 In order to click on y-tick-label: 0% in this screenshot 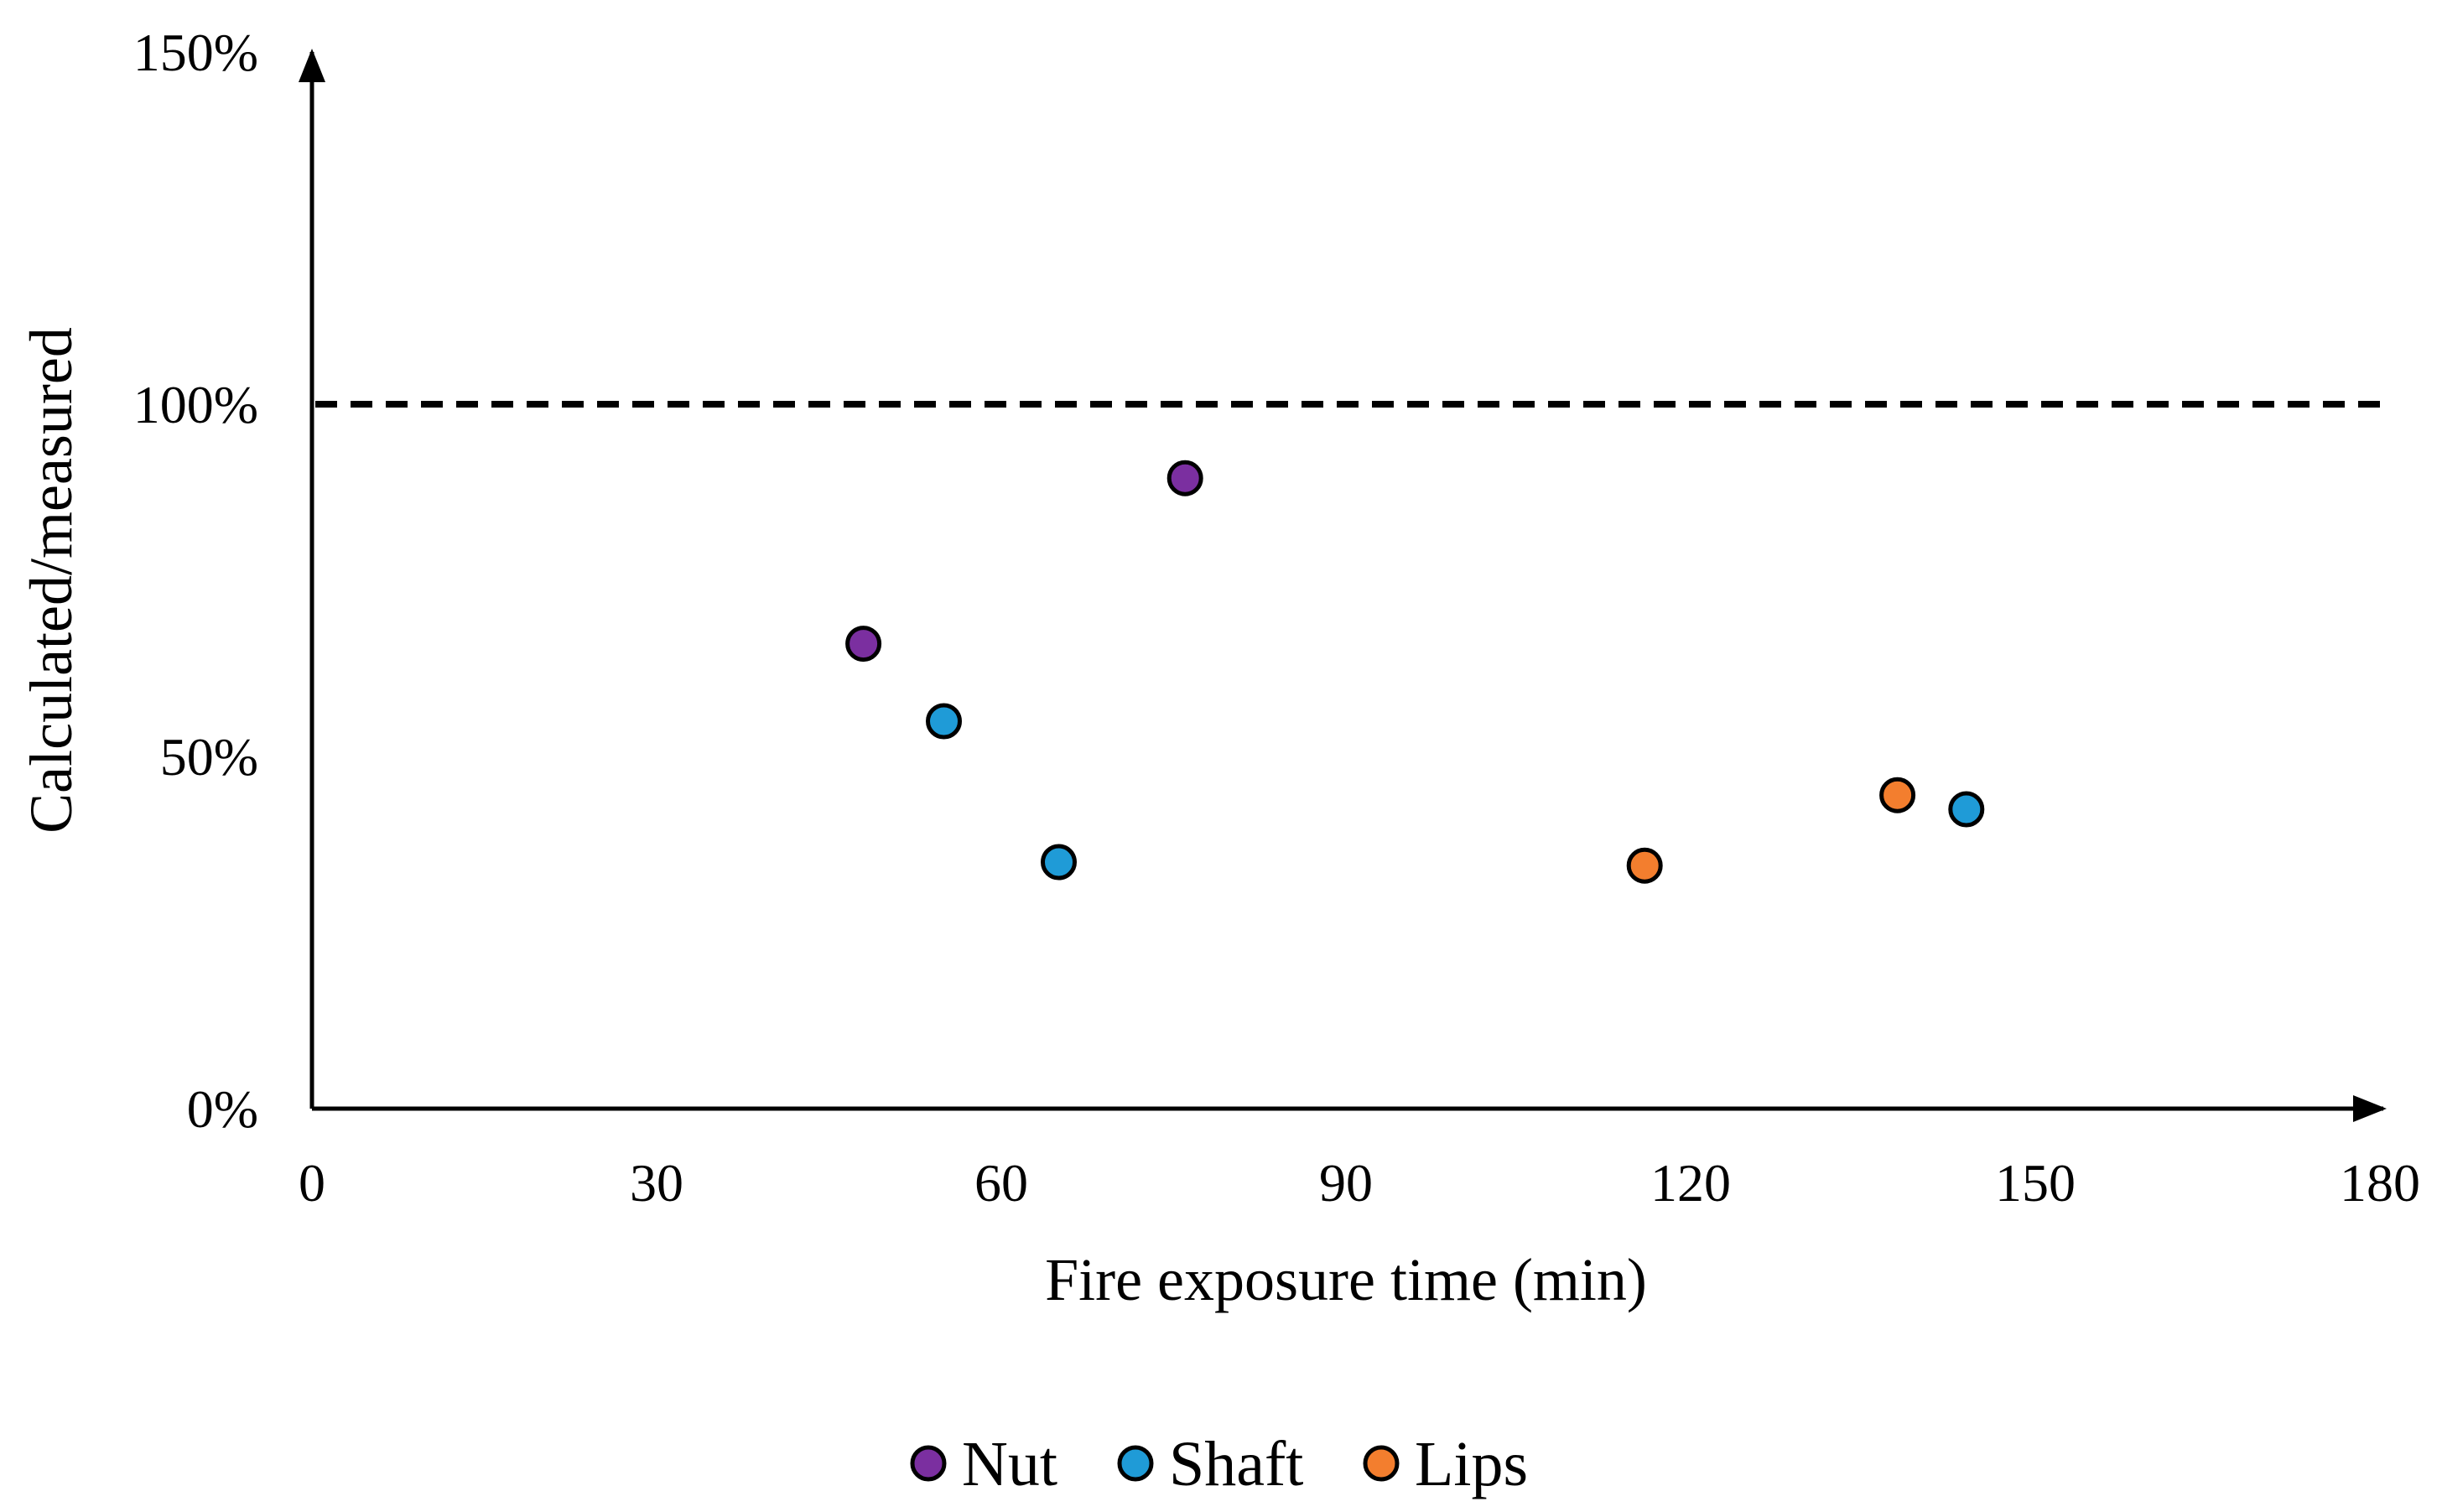, I will do `click(223, 1109)`.